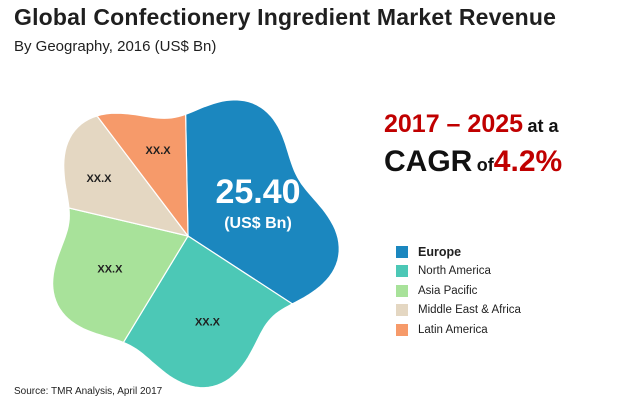 The image size is (620, 411). I want to click on legend-label: Europe, so click(440, 251).